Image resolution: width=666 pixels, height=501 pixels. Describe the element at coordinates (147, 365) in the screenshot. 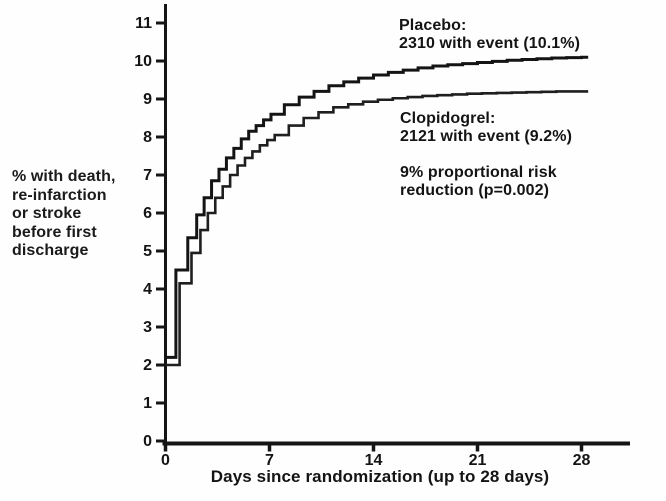

I see `y-tick-label: 2` at that location.